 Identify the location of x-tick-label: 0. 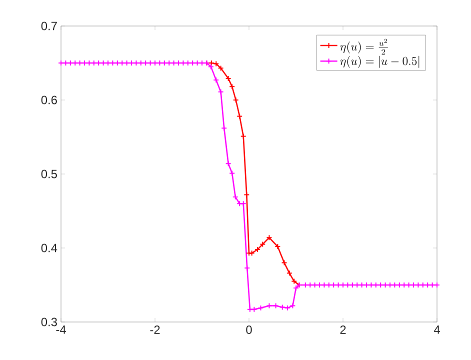
(249, 330).